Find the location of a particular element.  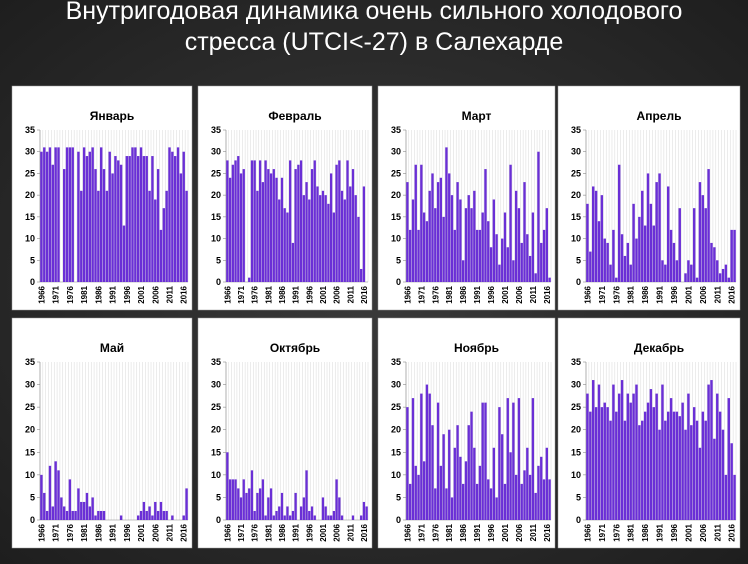

x-tick-label: 1991 is located at coordinates (296, 294).